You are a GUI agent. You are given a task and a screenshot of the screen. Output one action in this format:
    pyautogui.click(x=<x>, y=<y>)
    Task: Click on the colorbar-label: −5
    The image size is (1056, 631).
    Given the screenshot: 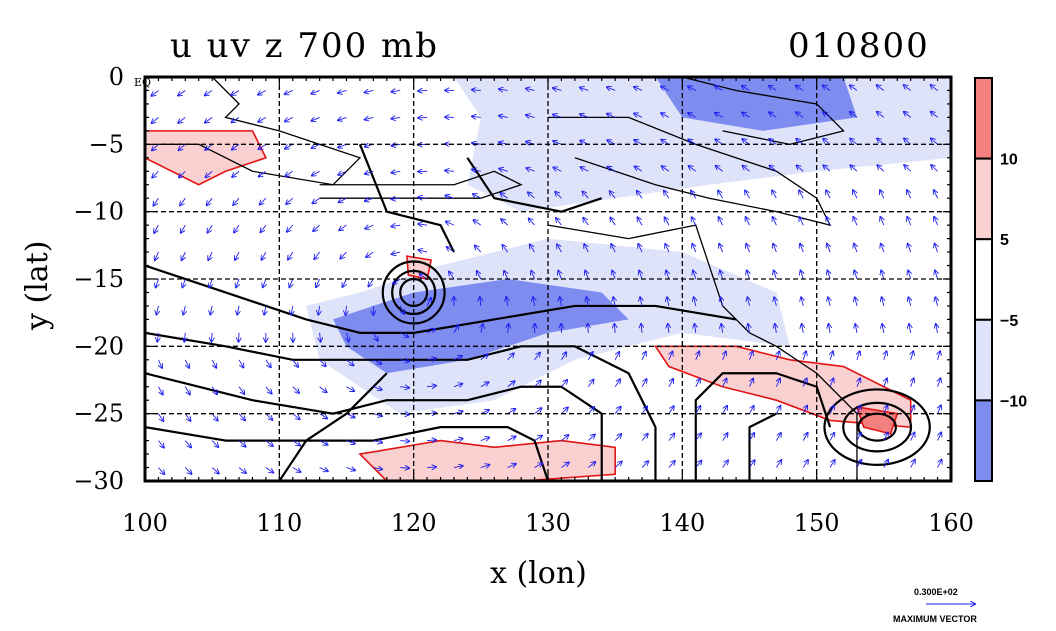 What is the action you would take?
    pyautogui.click(x=1009, y=321)
    